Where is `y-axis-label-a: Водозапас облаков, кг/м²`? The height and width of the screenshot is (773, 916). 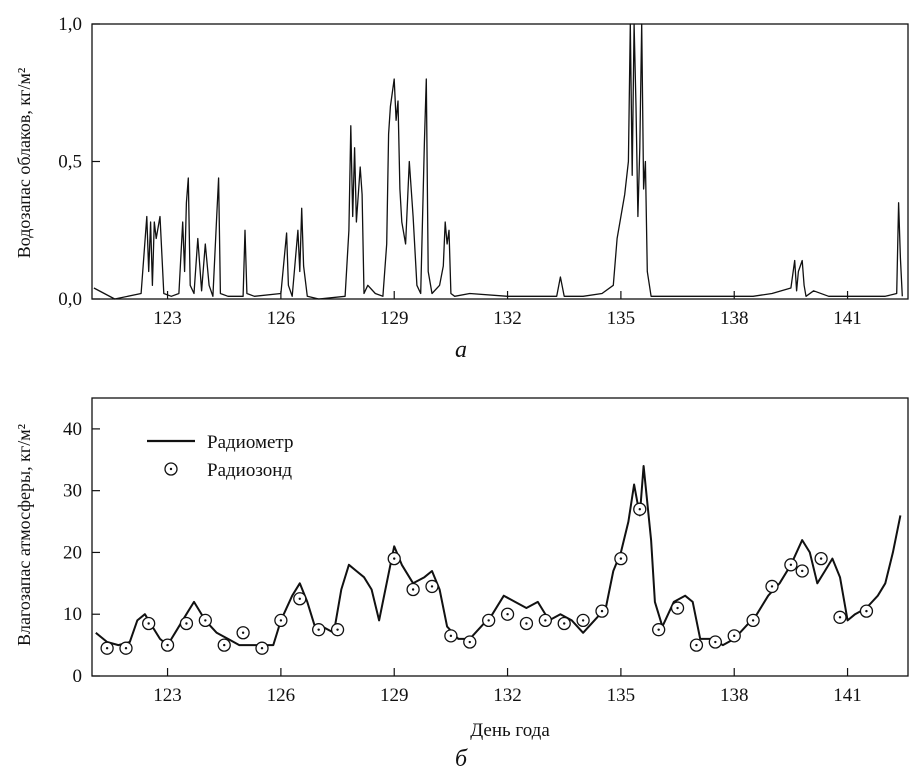
y-axis-label-a: Водозапас облаков, кг/м² is located at coordinates (24, 163).